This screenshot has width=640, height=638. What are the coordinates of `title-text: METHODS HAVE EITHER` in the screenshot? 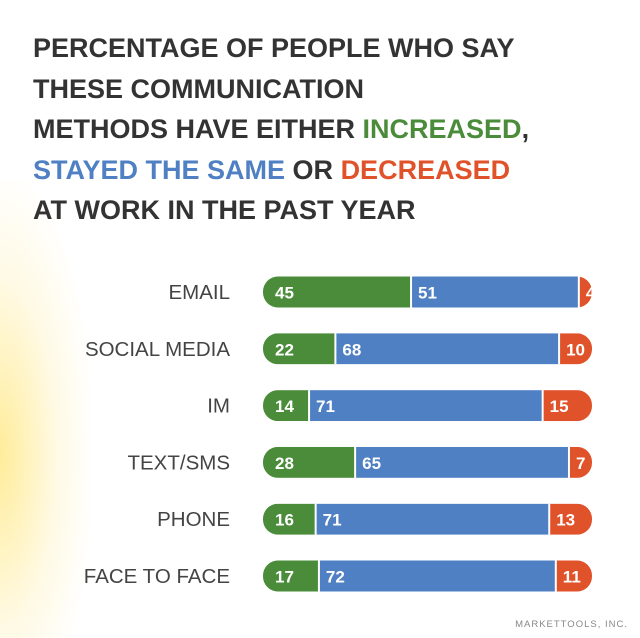 It's located at (198, 129).